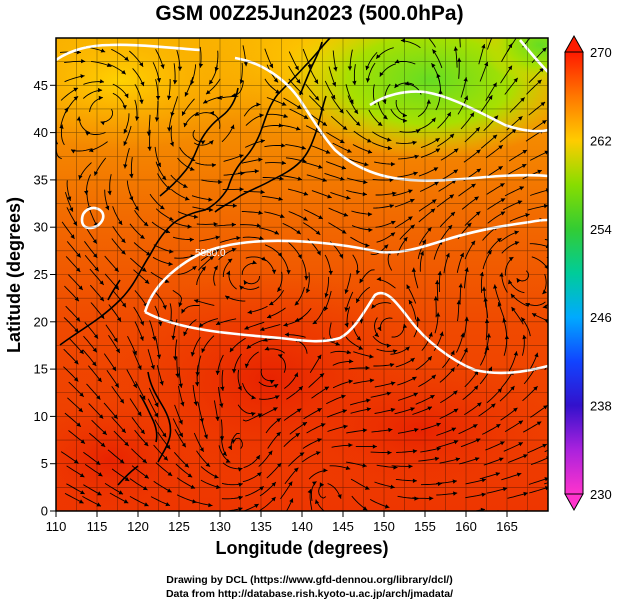  I want to click on y-axis-ticks: 0 5 10 15 20 25 30 35 40 45, so click(45, 298).